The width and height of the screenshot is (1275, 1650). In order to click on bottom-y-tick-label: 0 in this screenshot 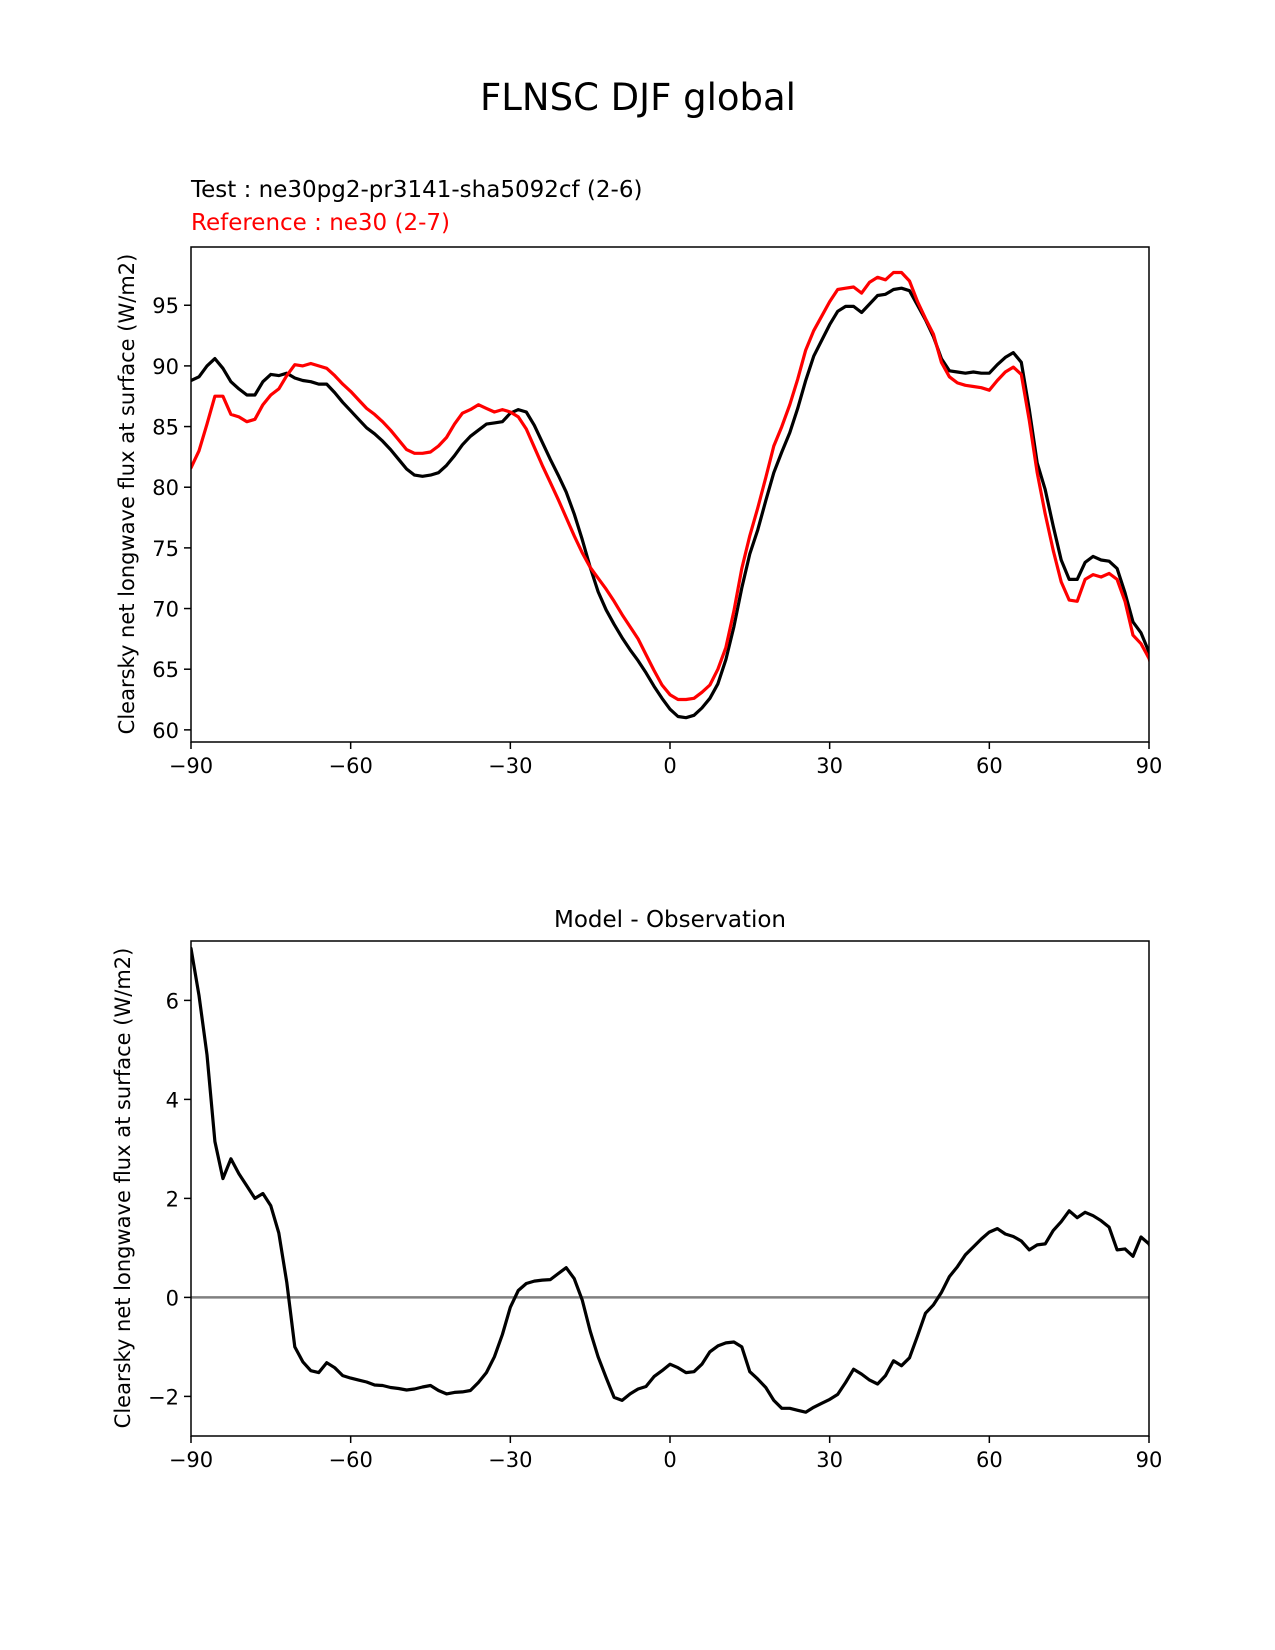, I will do `click(172, 1298)`.